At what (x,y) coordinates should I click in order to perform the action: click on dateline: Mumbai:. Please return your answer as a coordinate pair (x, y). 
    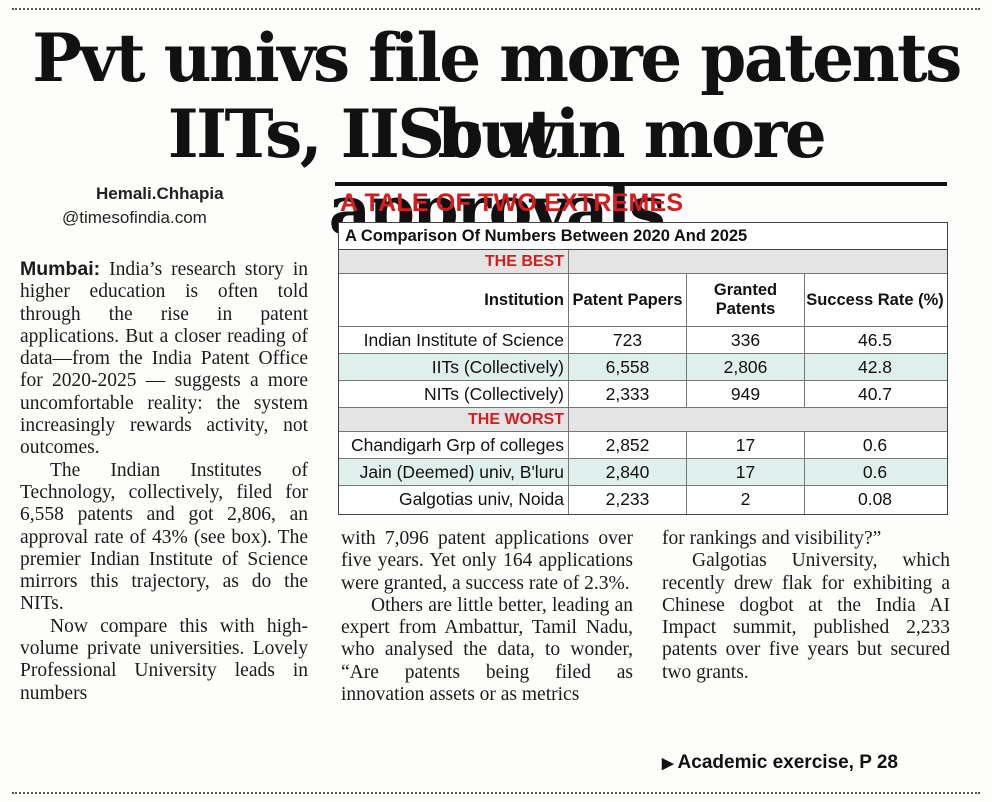
    Looking at the image, I should click on (60, 269).